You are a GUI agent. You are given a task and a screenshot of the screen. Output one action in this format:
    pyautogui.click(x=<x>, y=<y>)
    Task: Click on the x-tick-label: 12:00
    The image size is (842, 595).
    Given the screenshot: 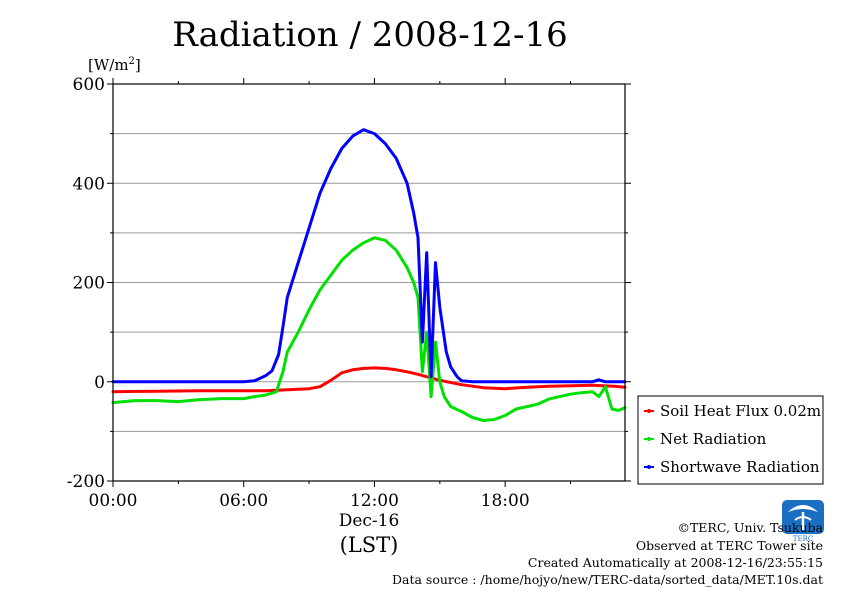 What is the action you would take?
    pyautogui.click(x=374, y=501)
    